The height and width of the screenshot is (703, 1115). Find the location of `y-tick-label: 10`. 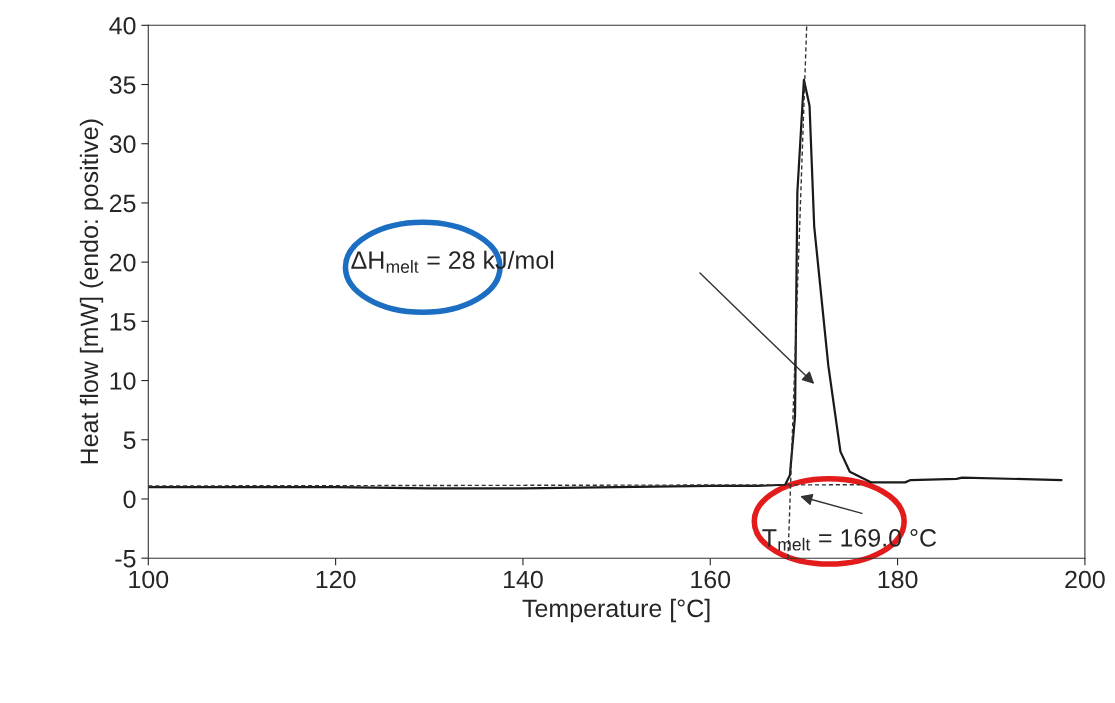

y-tick-label: 10 is located at coordinates (123, 381).